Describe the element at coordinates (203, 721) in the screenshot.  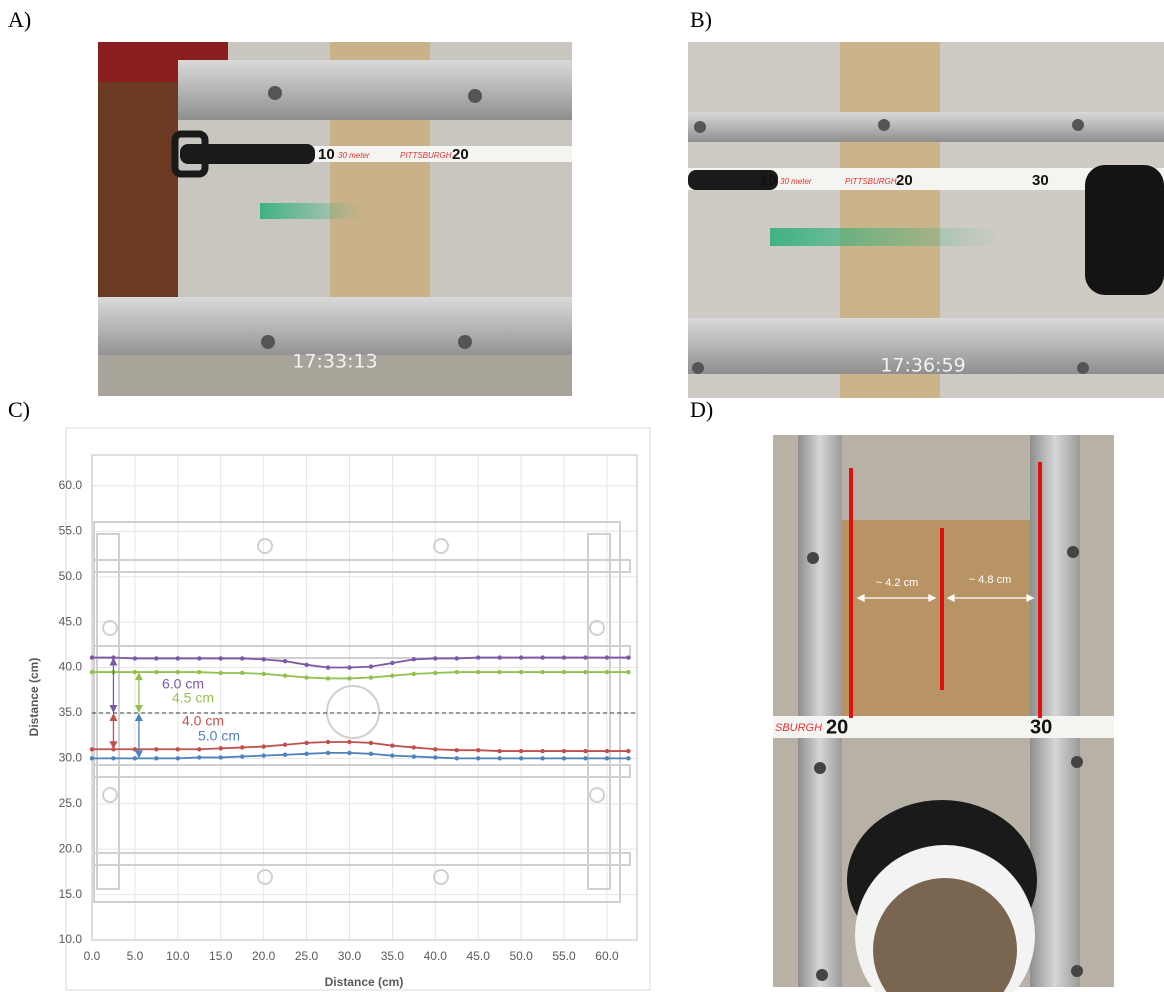
I see `annotation-label: 4.0 cm` at that location.